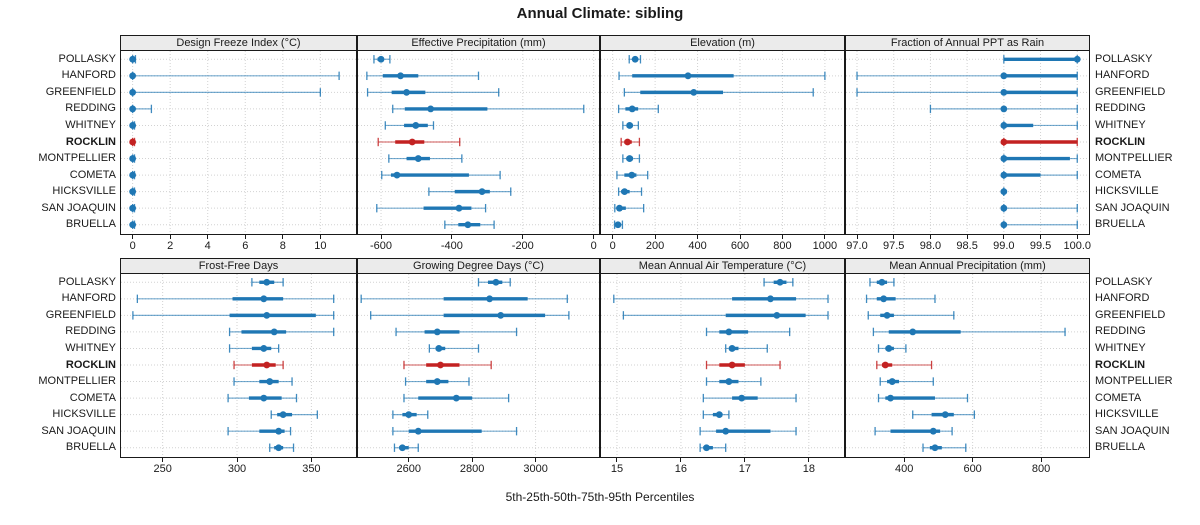  I want to click on axis-tick-label: -200, so click(522, 246).